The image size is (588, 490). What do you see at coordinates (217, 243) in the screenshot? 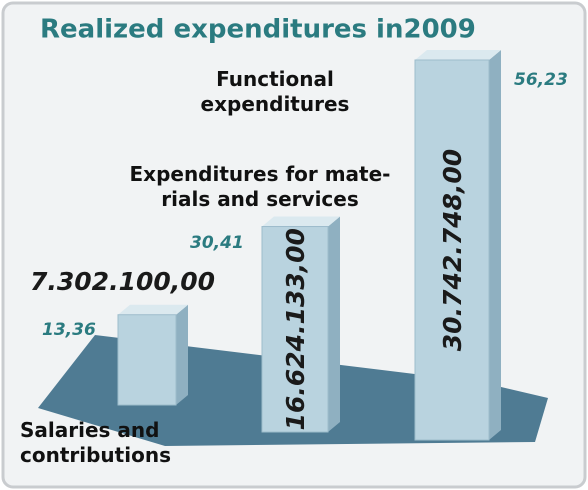
I see `share-label: 30,41` at bounding box center [217, 243].